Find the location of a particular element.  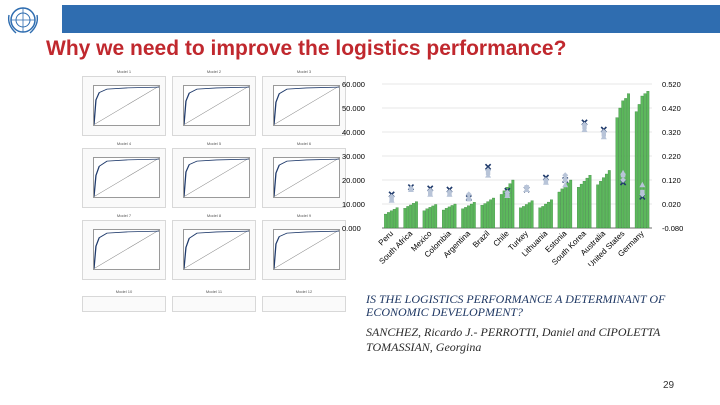

y-right-tick-label: 0.020 is located at coordinates (671, 204).